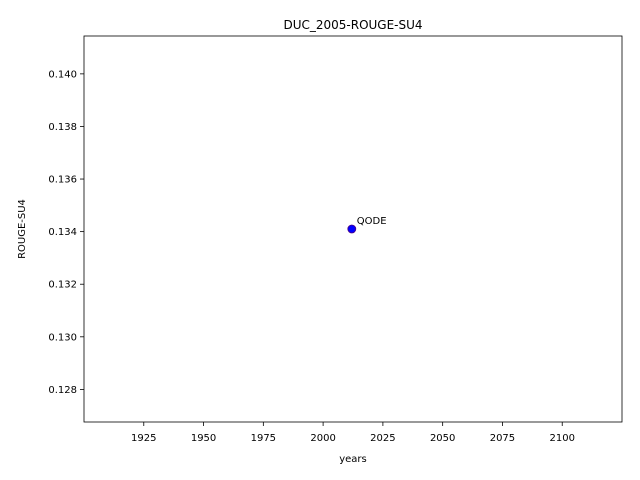 The height and width of the screenshot is (480, 640). What do you see at coordinates (62, 232) in the screenshot?
I see `y-tick-label: 0.134` at bounding box center [62, 232].